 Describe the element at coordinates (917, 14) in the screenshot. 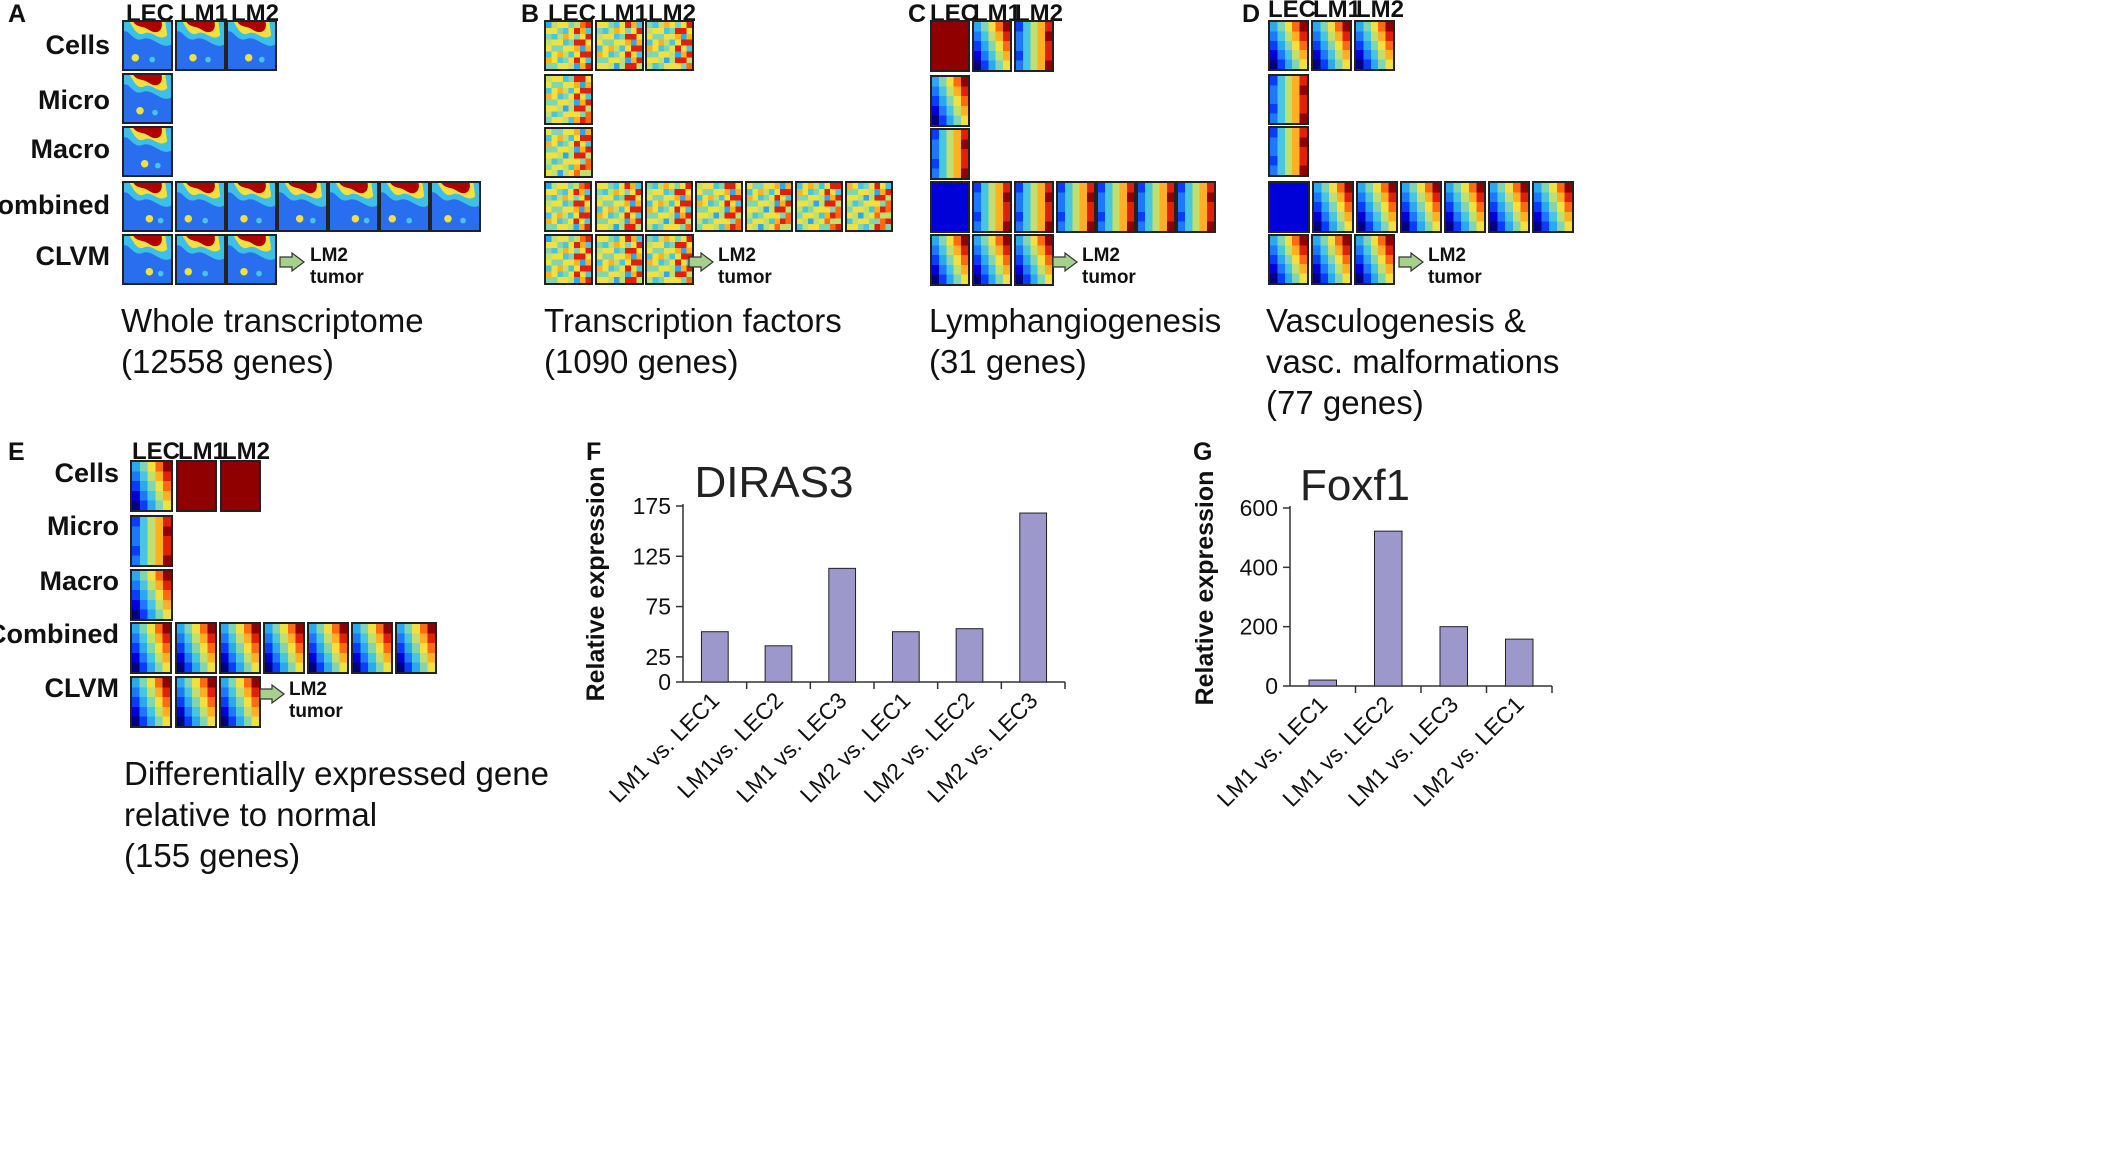

I see `panel-letter-c: C` at that location.